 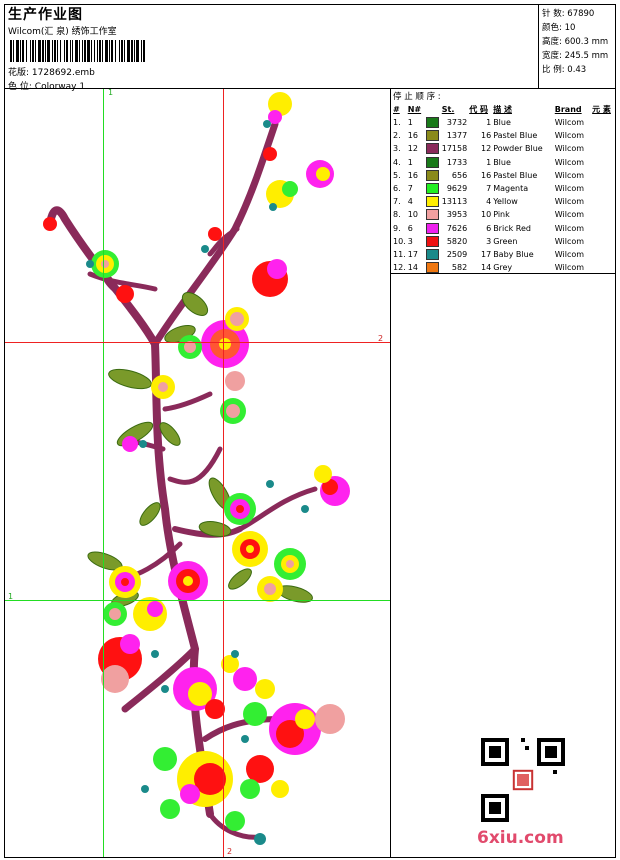 I want to click on colorway-name: Colorway 1, so click(x=60, y=87).